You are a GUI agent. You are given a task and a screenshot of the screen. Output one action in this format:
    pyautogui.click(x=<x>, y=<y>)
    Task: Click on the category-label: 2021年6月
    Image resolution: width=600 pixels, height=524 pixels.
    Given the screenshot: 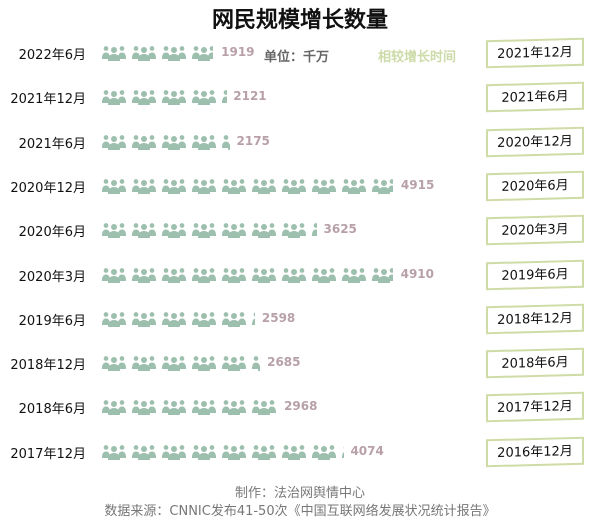 What is the action you would take?
    pyautogui.click(x=52, y=144)
    